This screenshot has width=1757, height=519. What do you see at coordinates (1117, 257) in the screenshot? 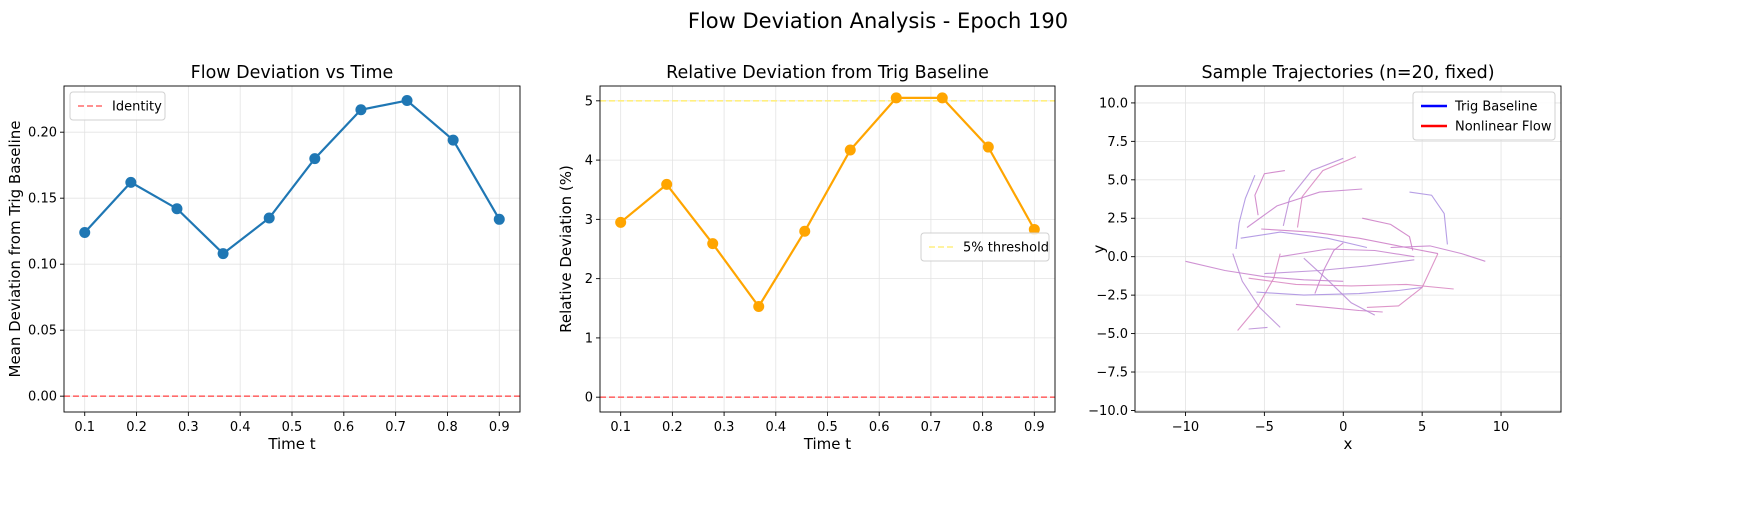
I see `y-tick-label: 0.0` at bounding box center [1117, 257].